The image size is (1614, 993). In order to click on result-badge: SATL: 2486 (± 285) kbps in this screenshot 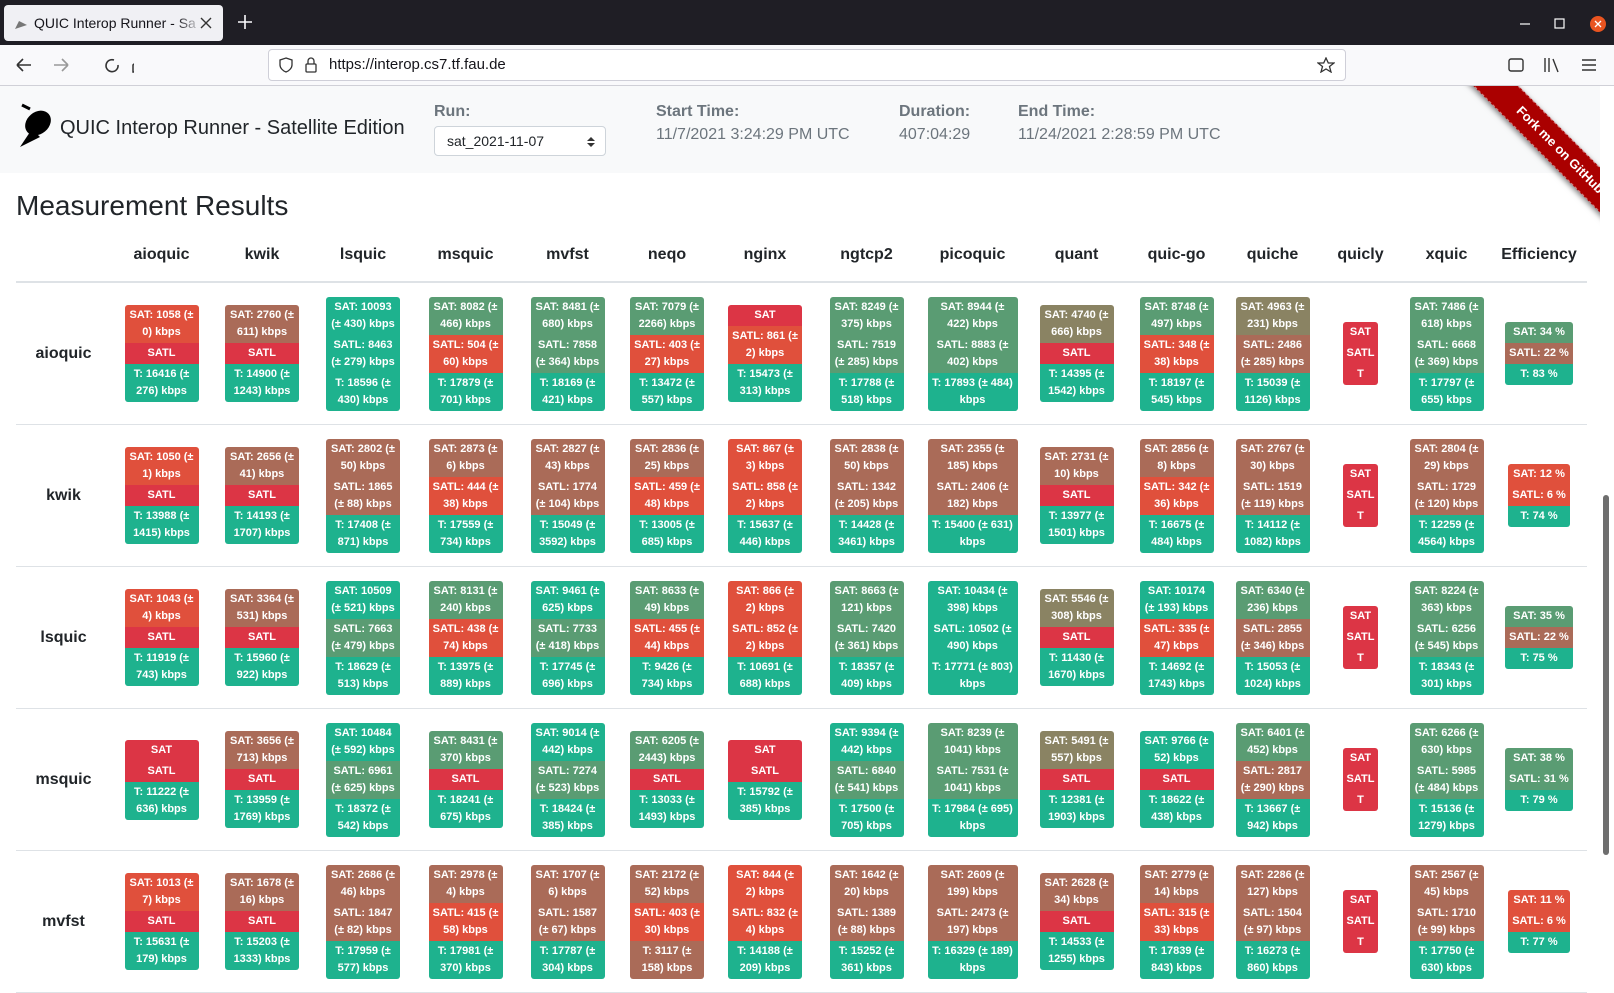, I will do `click(1272, 353)`.